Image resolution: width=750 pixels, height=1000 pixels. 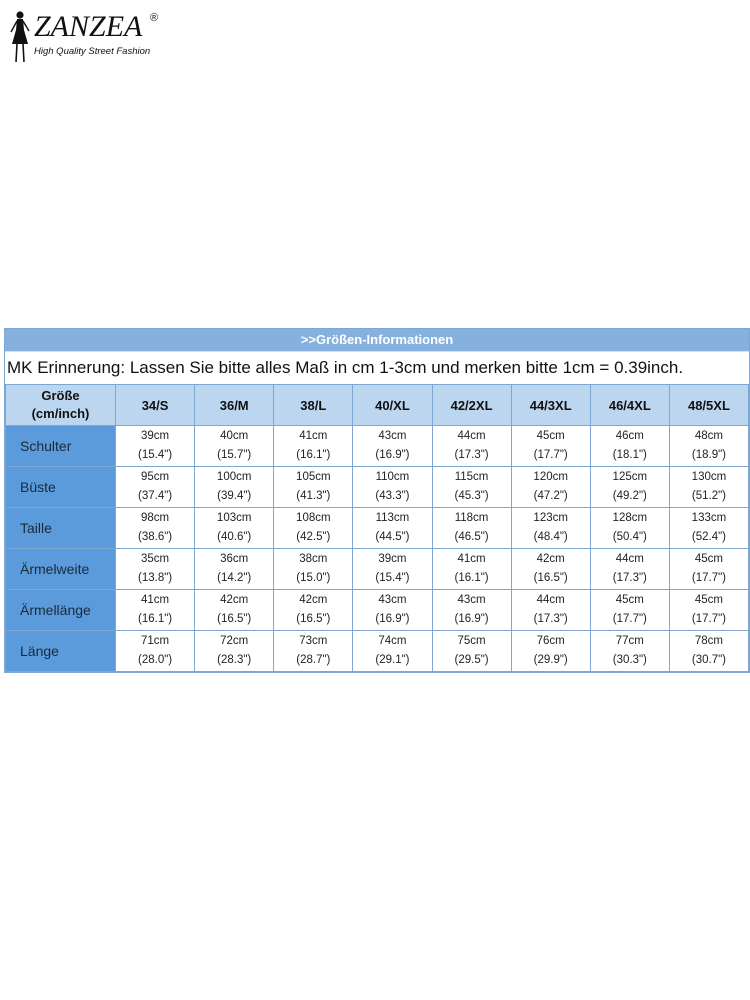 I want to click on value-inch: (18.1"), so click(x=629, y=455).